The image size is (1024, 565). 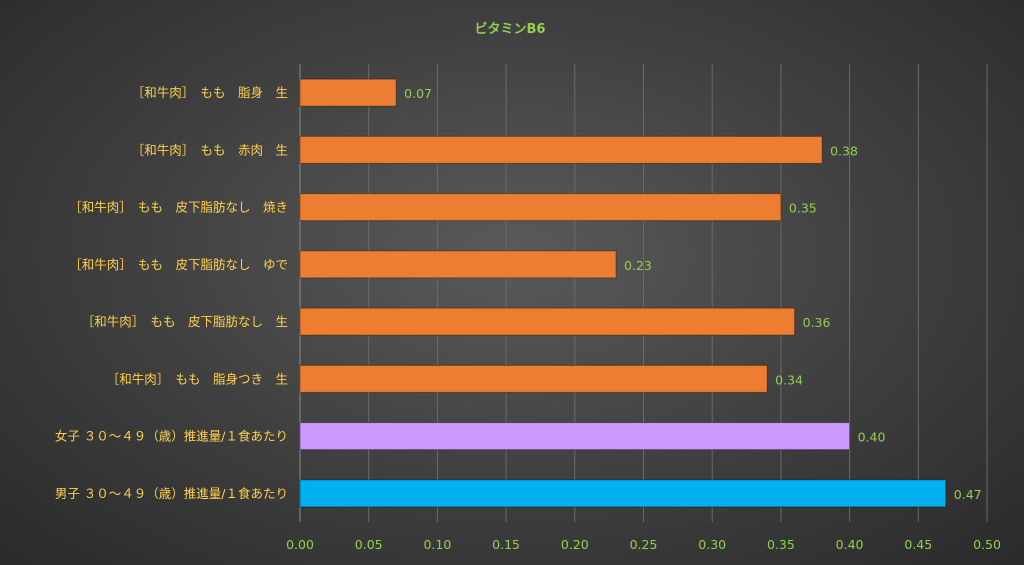 I want to click on data-label: 0.07, so click(x=418, y=93).